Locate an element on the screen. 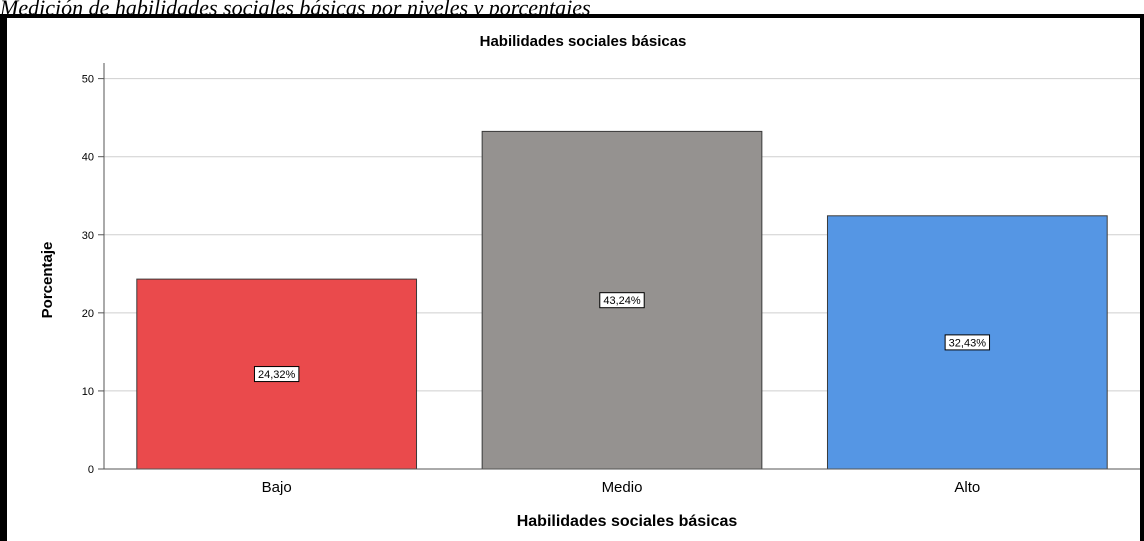  x-axis: Bajo Medio Alto is located at coordinates (622, 482).